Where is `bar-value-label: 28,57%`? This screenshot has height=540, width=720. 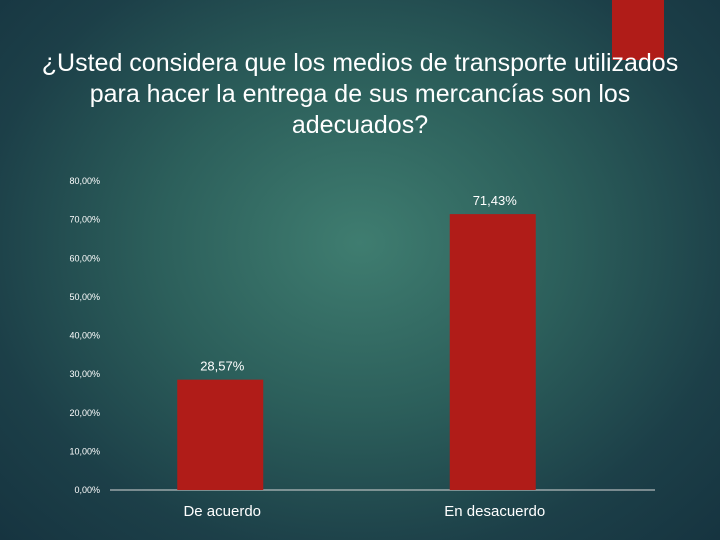 bar-value-label: 28,57% is located at coordinates (222, 366).